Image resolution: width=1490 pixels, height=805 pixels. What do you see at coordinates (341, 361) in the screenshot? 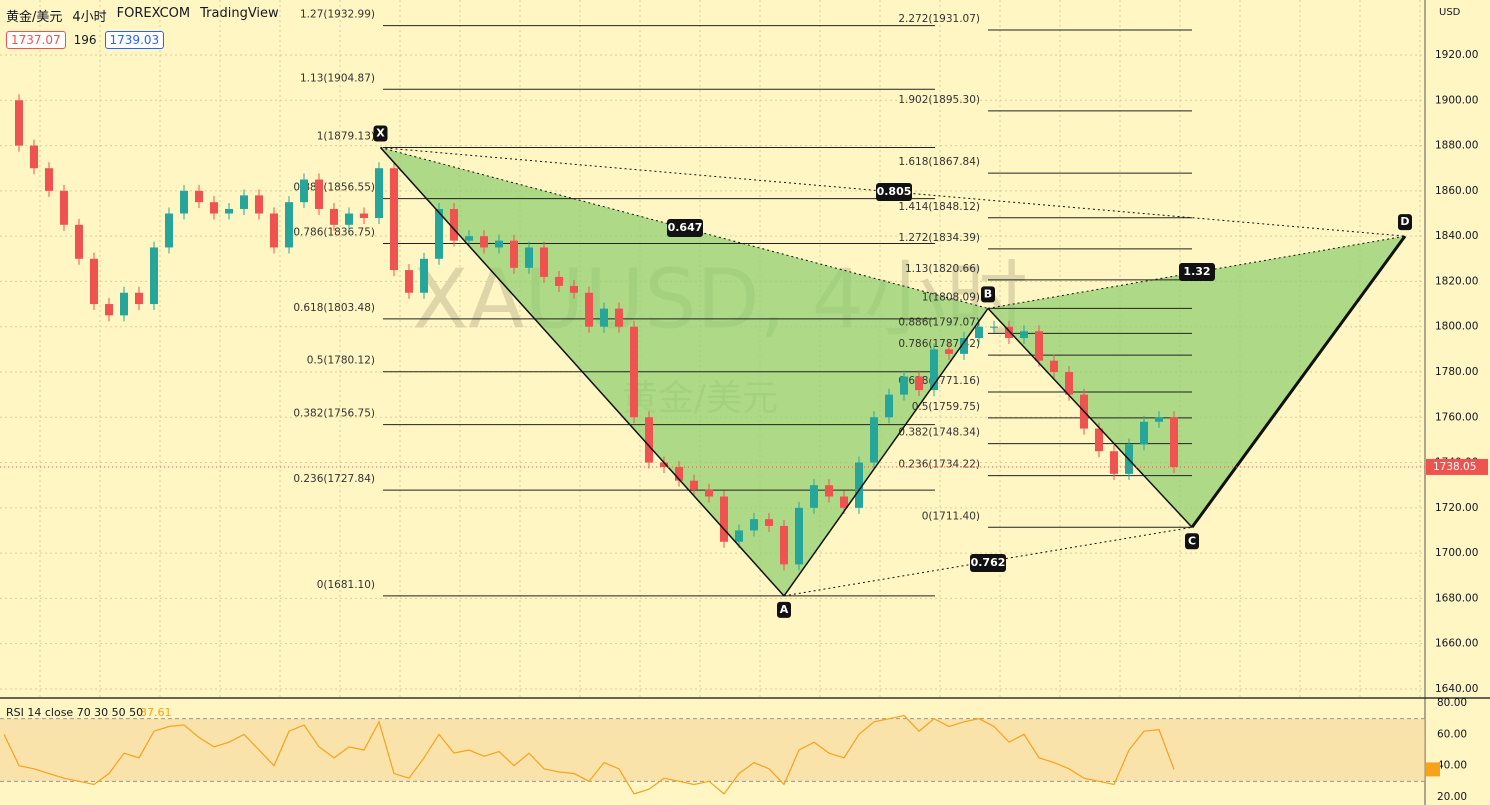
I see `fib-label: 0.5(1780.12)` at bounding box center [341, 361].